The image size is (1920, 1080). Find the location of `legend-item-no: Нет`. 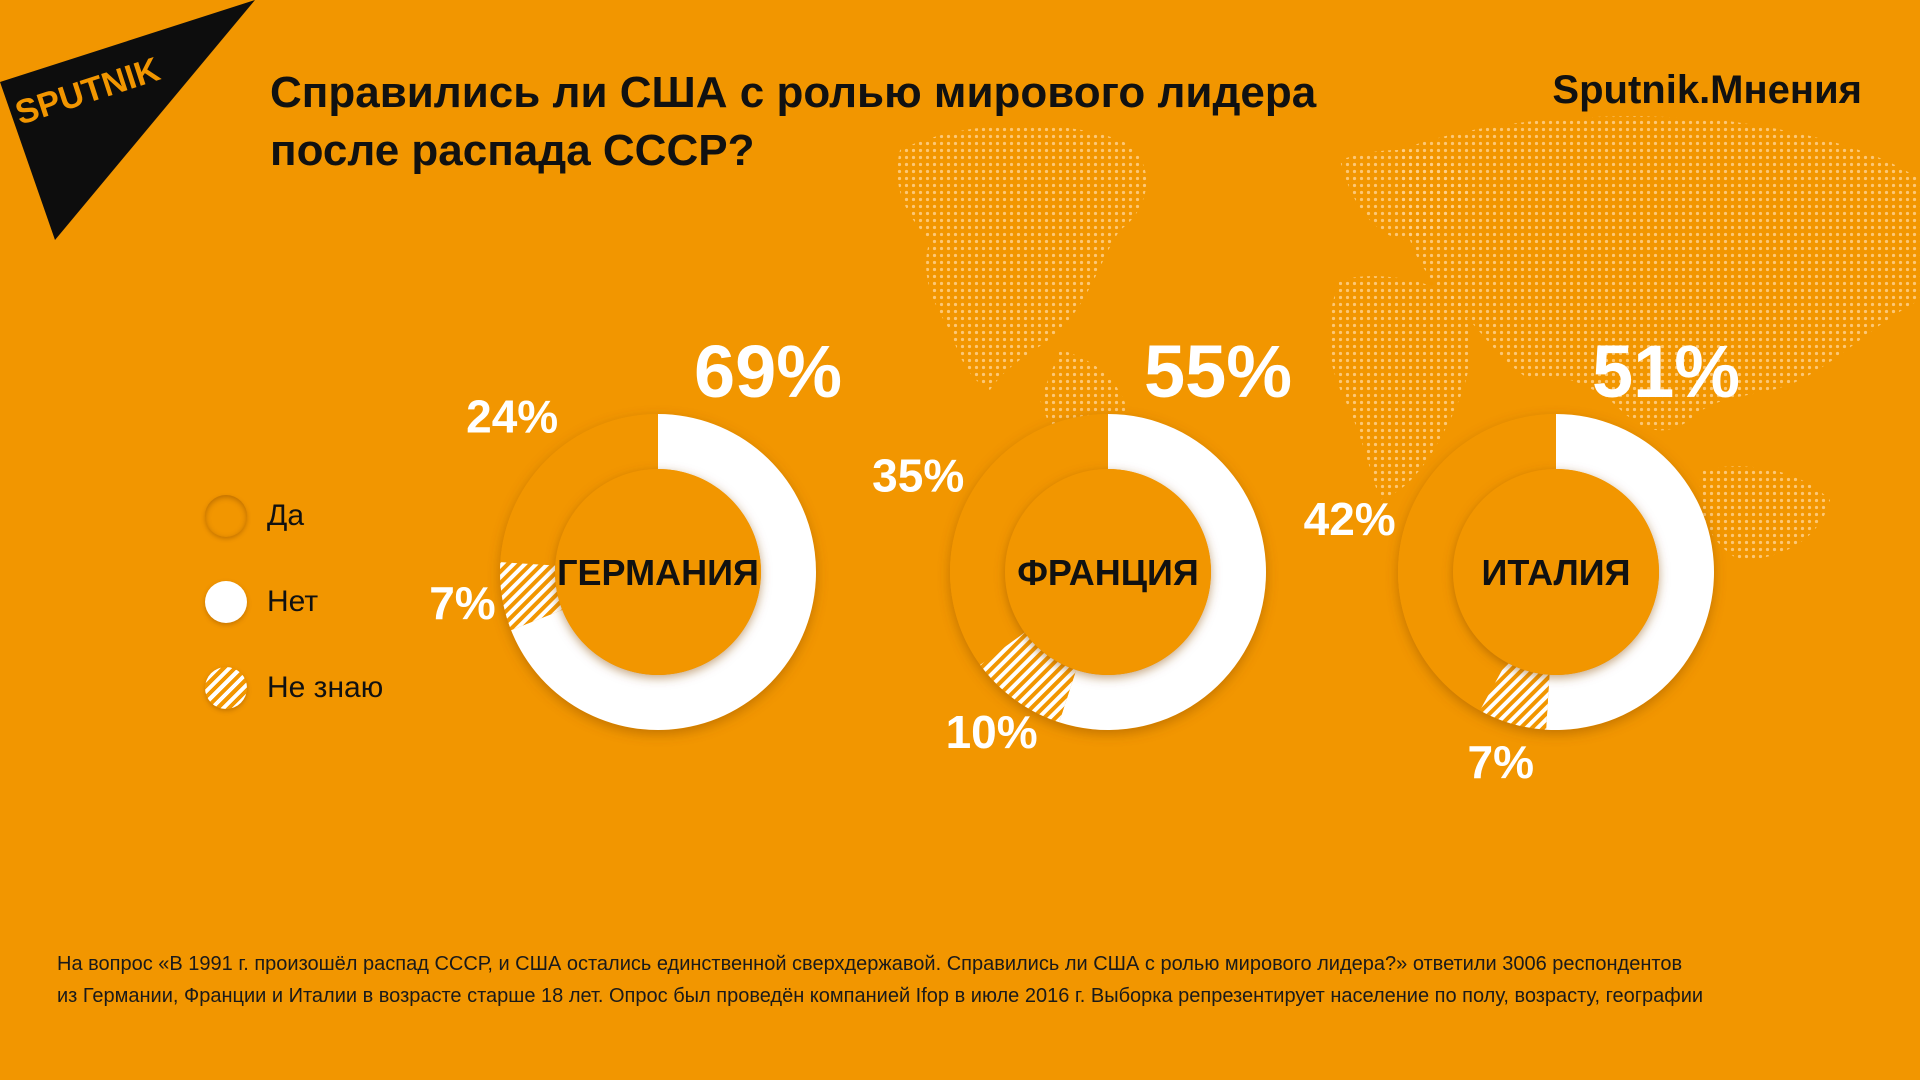

legend-item-no: Нет is located at coordinates (294, 602).